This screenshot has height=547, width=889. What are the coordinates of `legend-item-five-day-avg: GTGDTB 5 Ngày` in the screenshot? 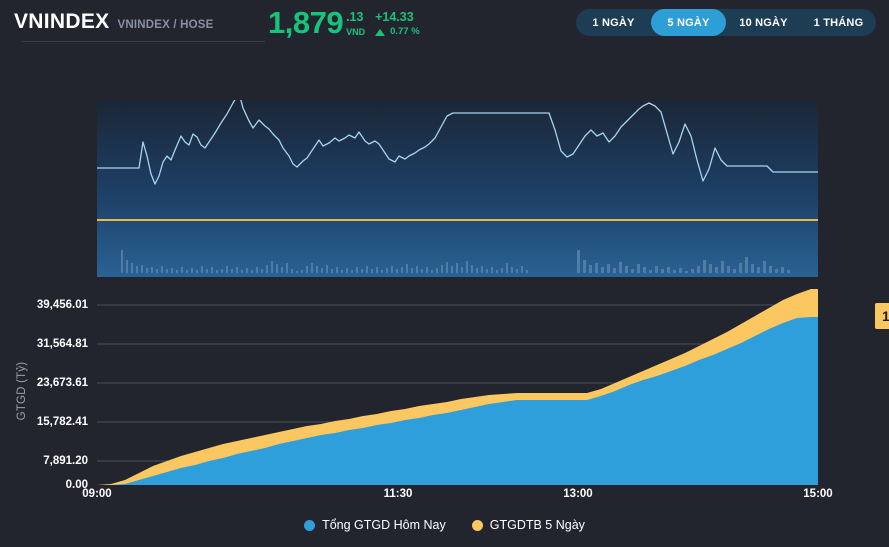 It's located at (528, 525).